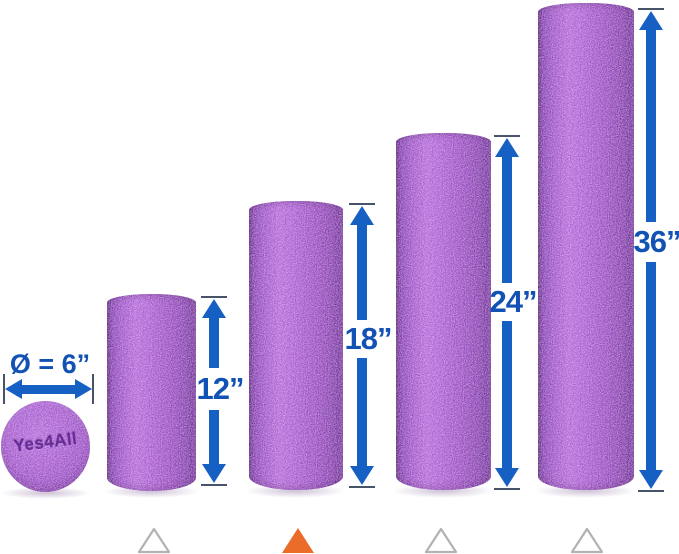  I want to click on diameter-dimension-arrow, so click(48, 389).